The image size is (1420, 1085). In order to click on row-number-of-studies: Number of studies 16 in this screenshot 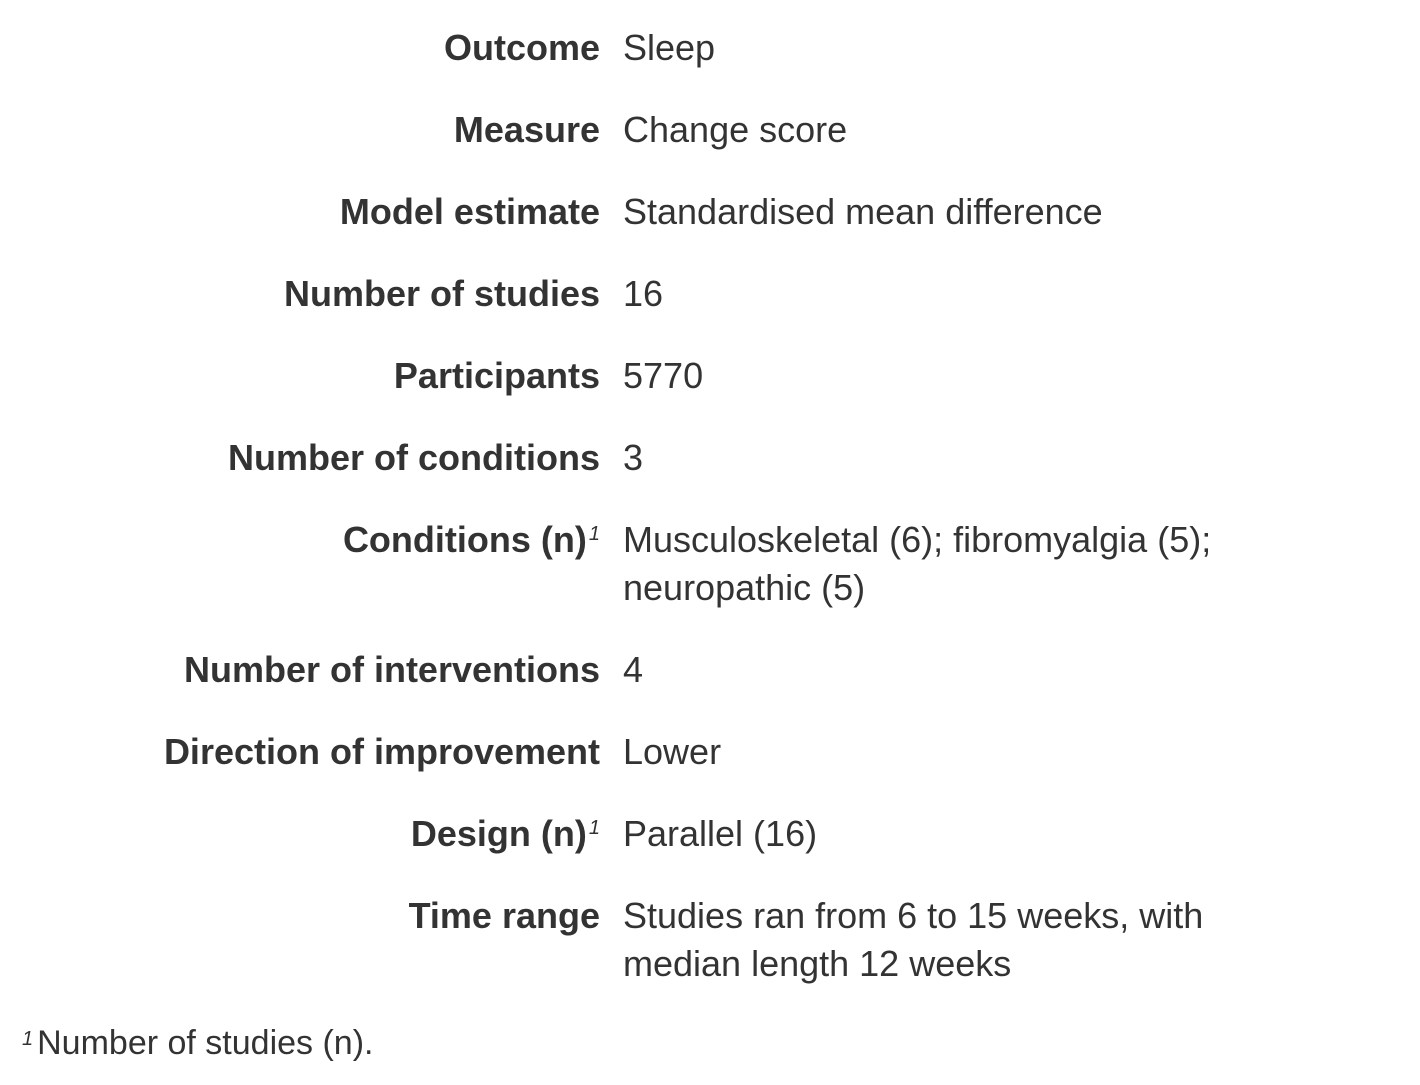, I will do `click(710, 294)`.